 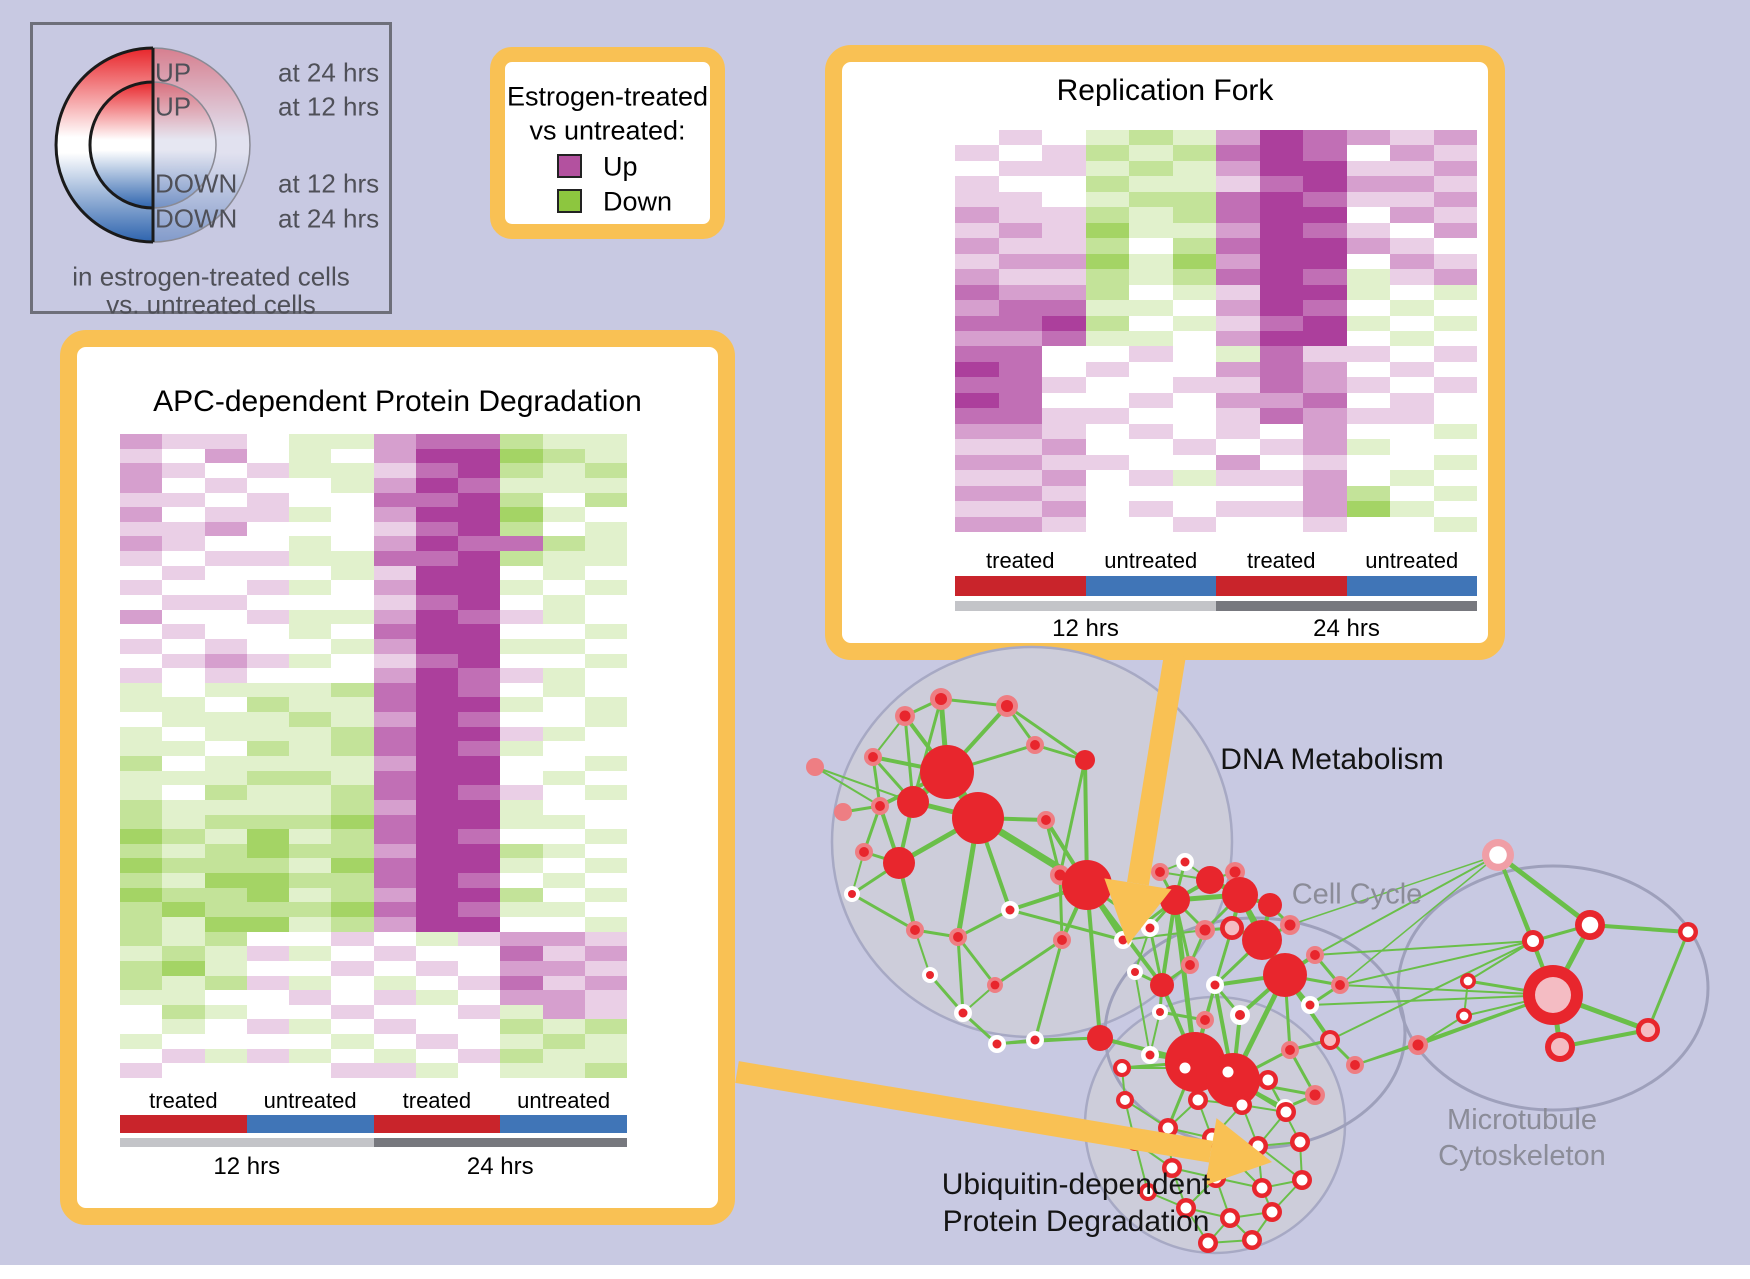 I want to click on cluster-ellipse-dna-metabolism, so click(x=1032, y=842).